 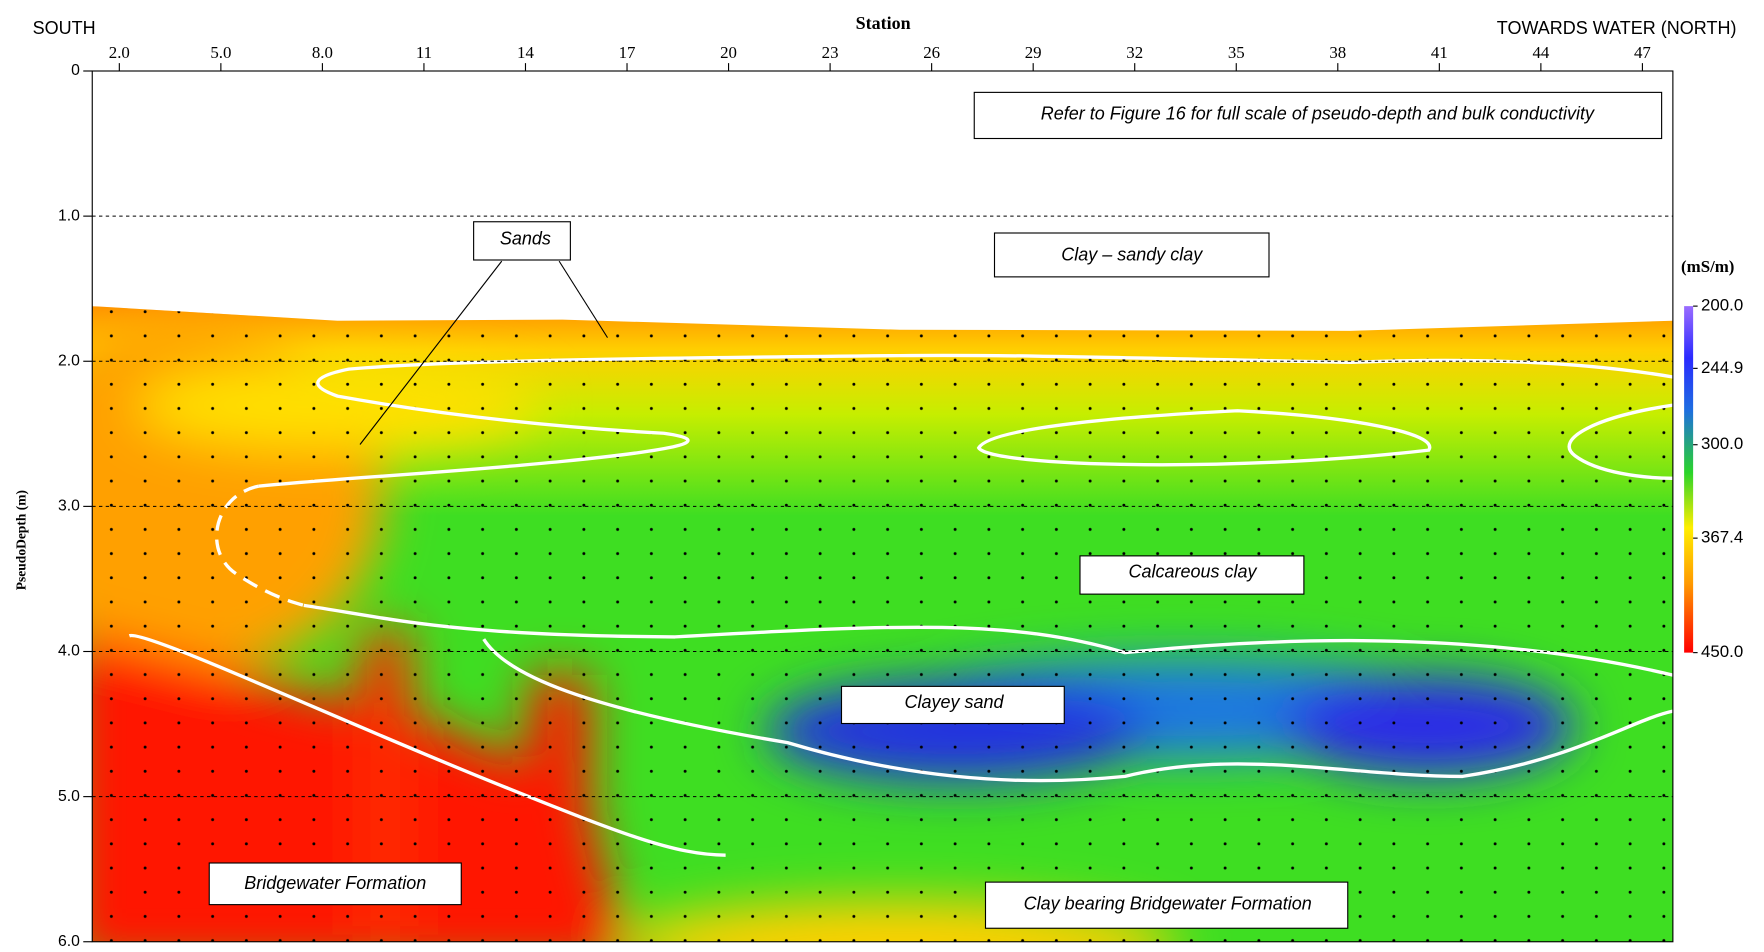 What do you see at coordinates (75, 70) in the screenshot?
I see `y-tick-label: 0` at bounding box center [75, 70].